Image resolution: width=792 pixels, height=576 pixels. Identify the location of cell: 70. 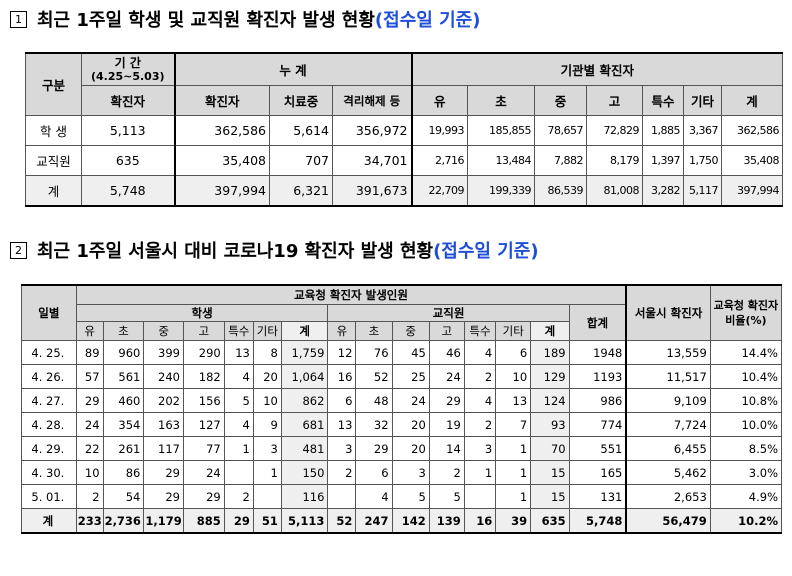
(550, 448).